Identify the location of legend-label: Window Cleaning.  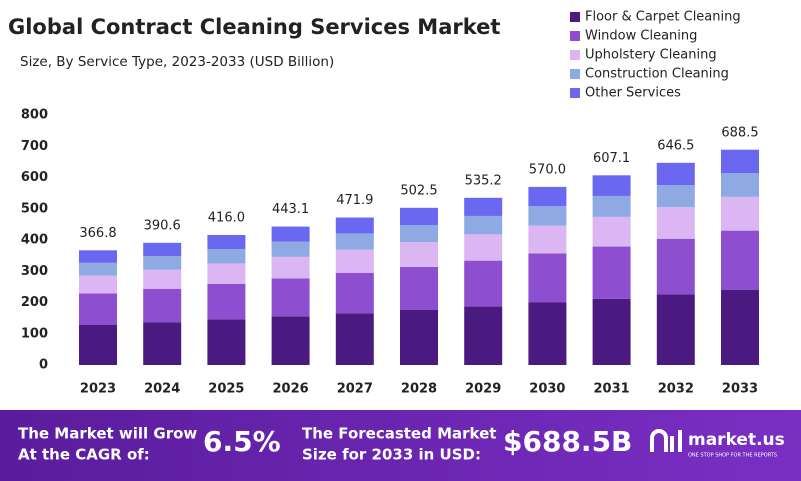
(641, 36).